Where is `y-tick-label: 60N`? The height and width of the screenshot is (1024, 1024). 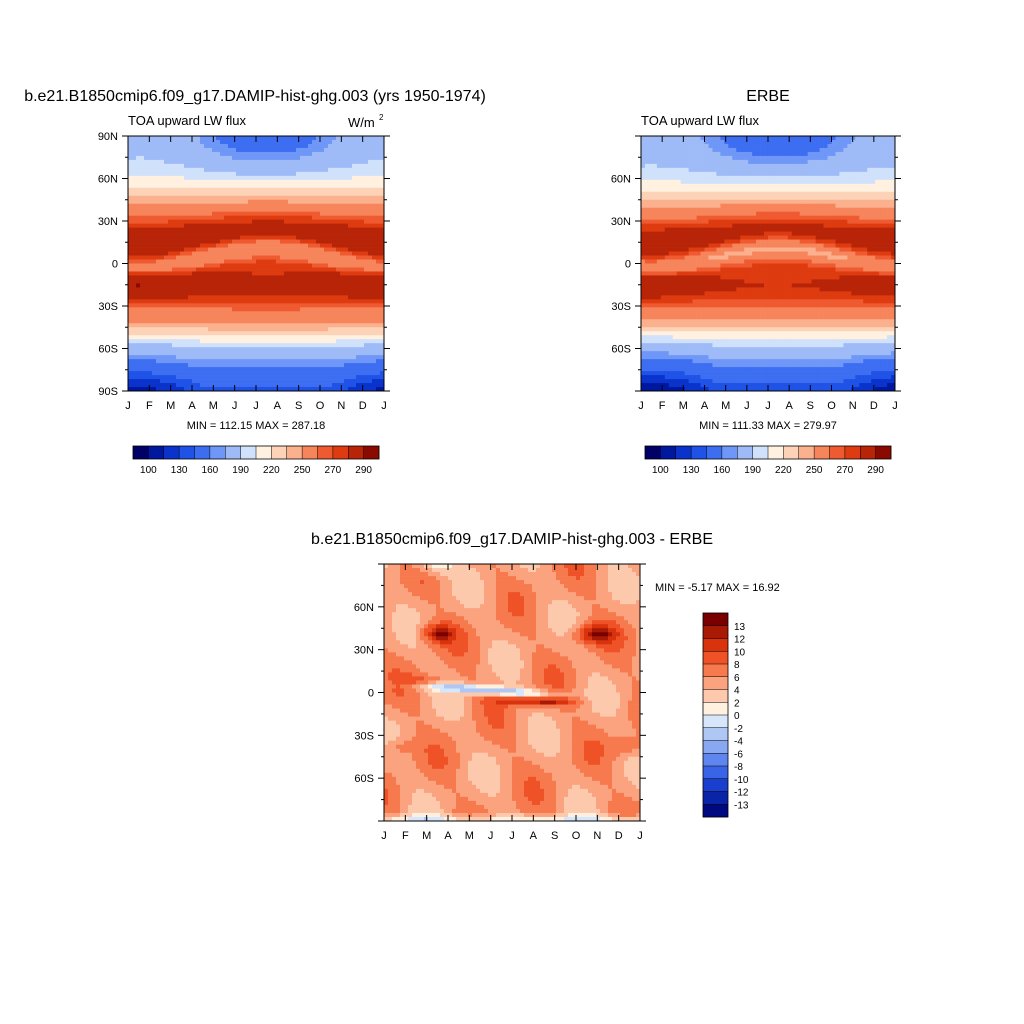
y-tick-label: 60N is located at coordinates (108, 180).